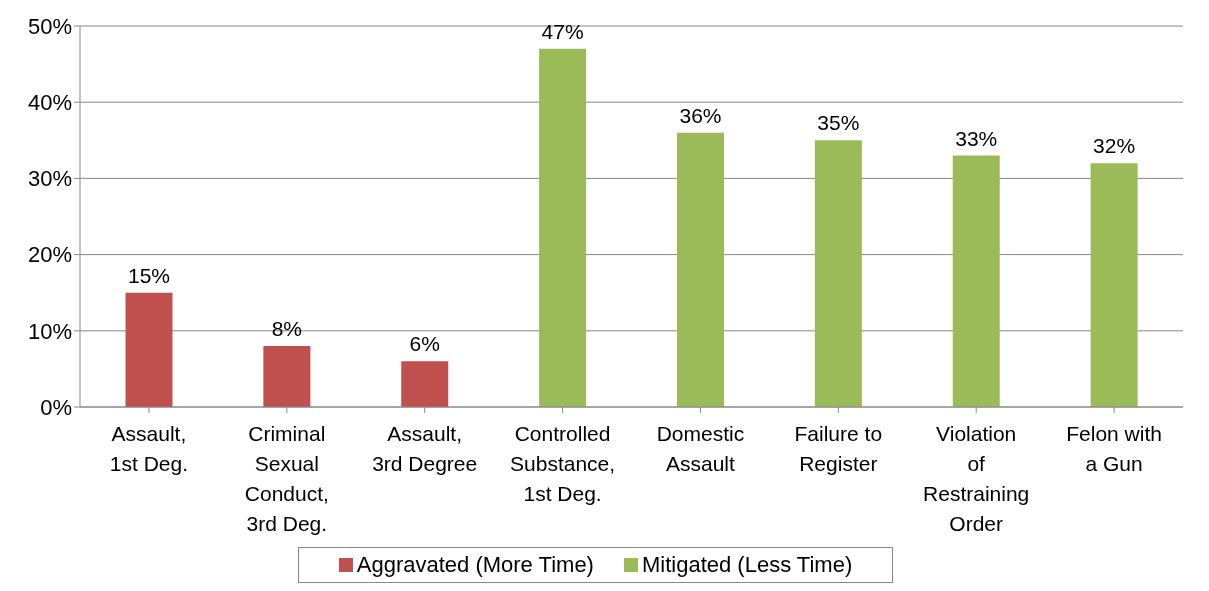 The image size is (1209, 591). Describe the element at coordinates (286, 478) in the screenshot. I see `x-tick-label: Criminal Sexual Conduct, 3rd Deg.` at that location.